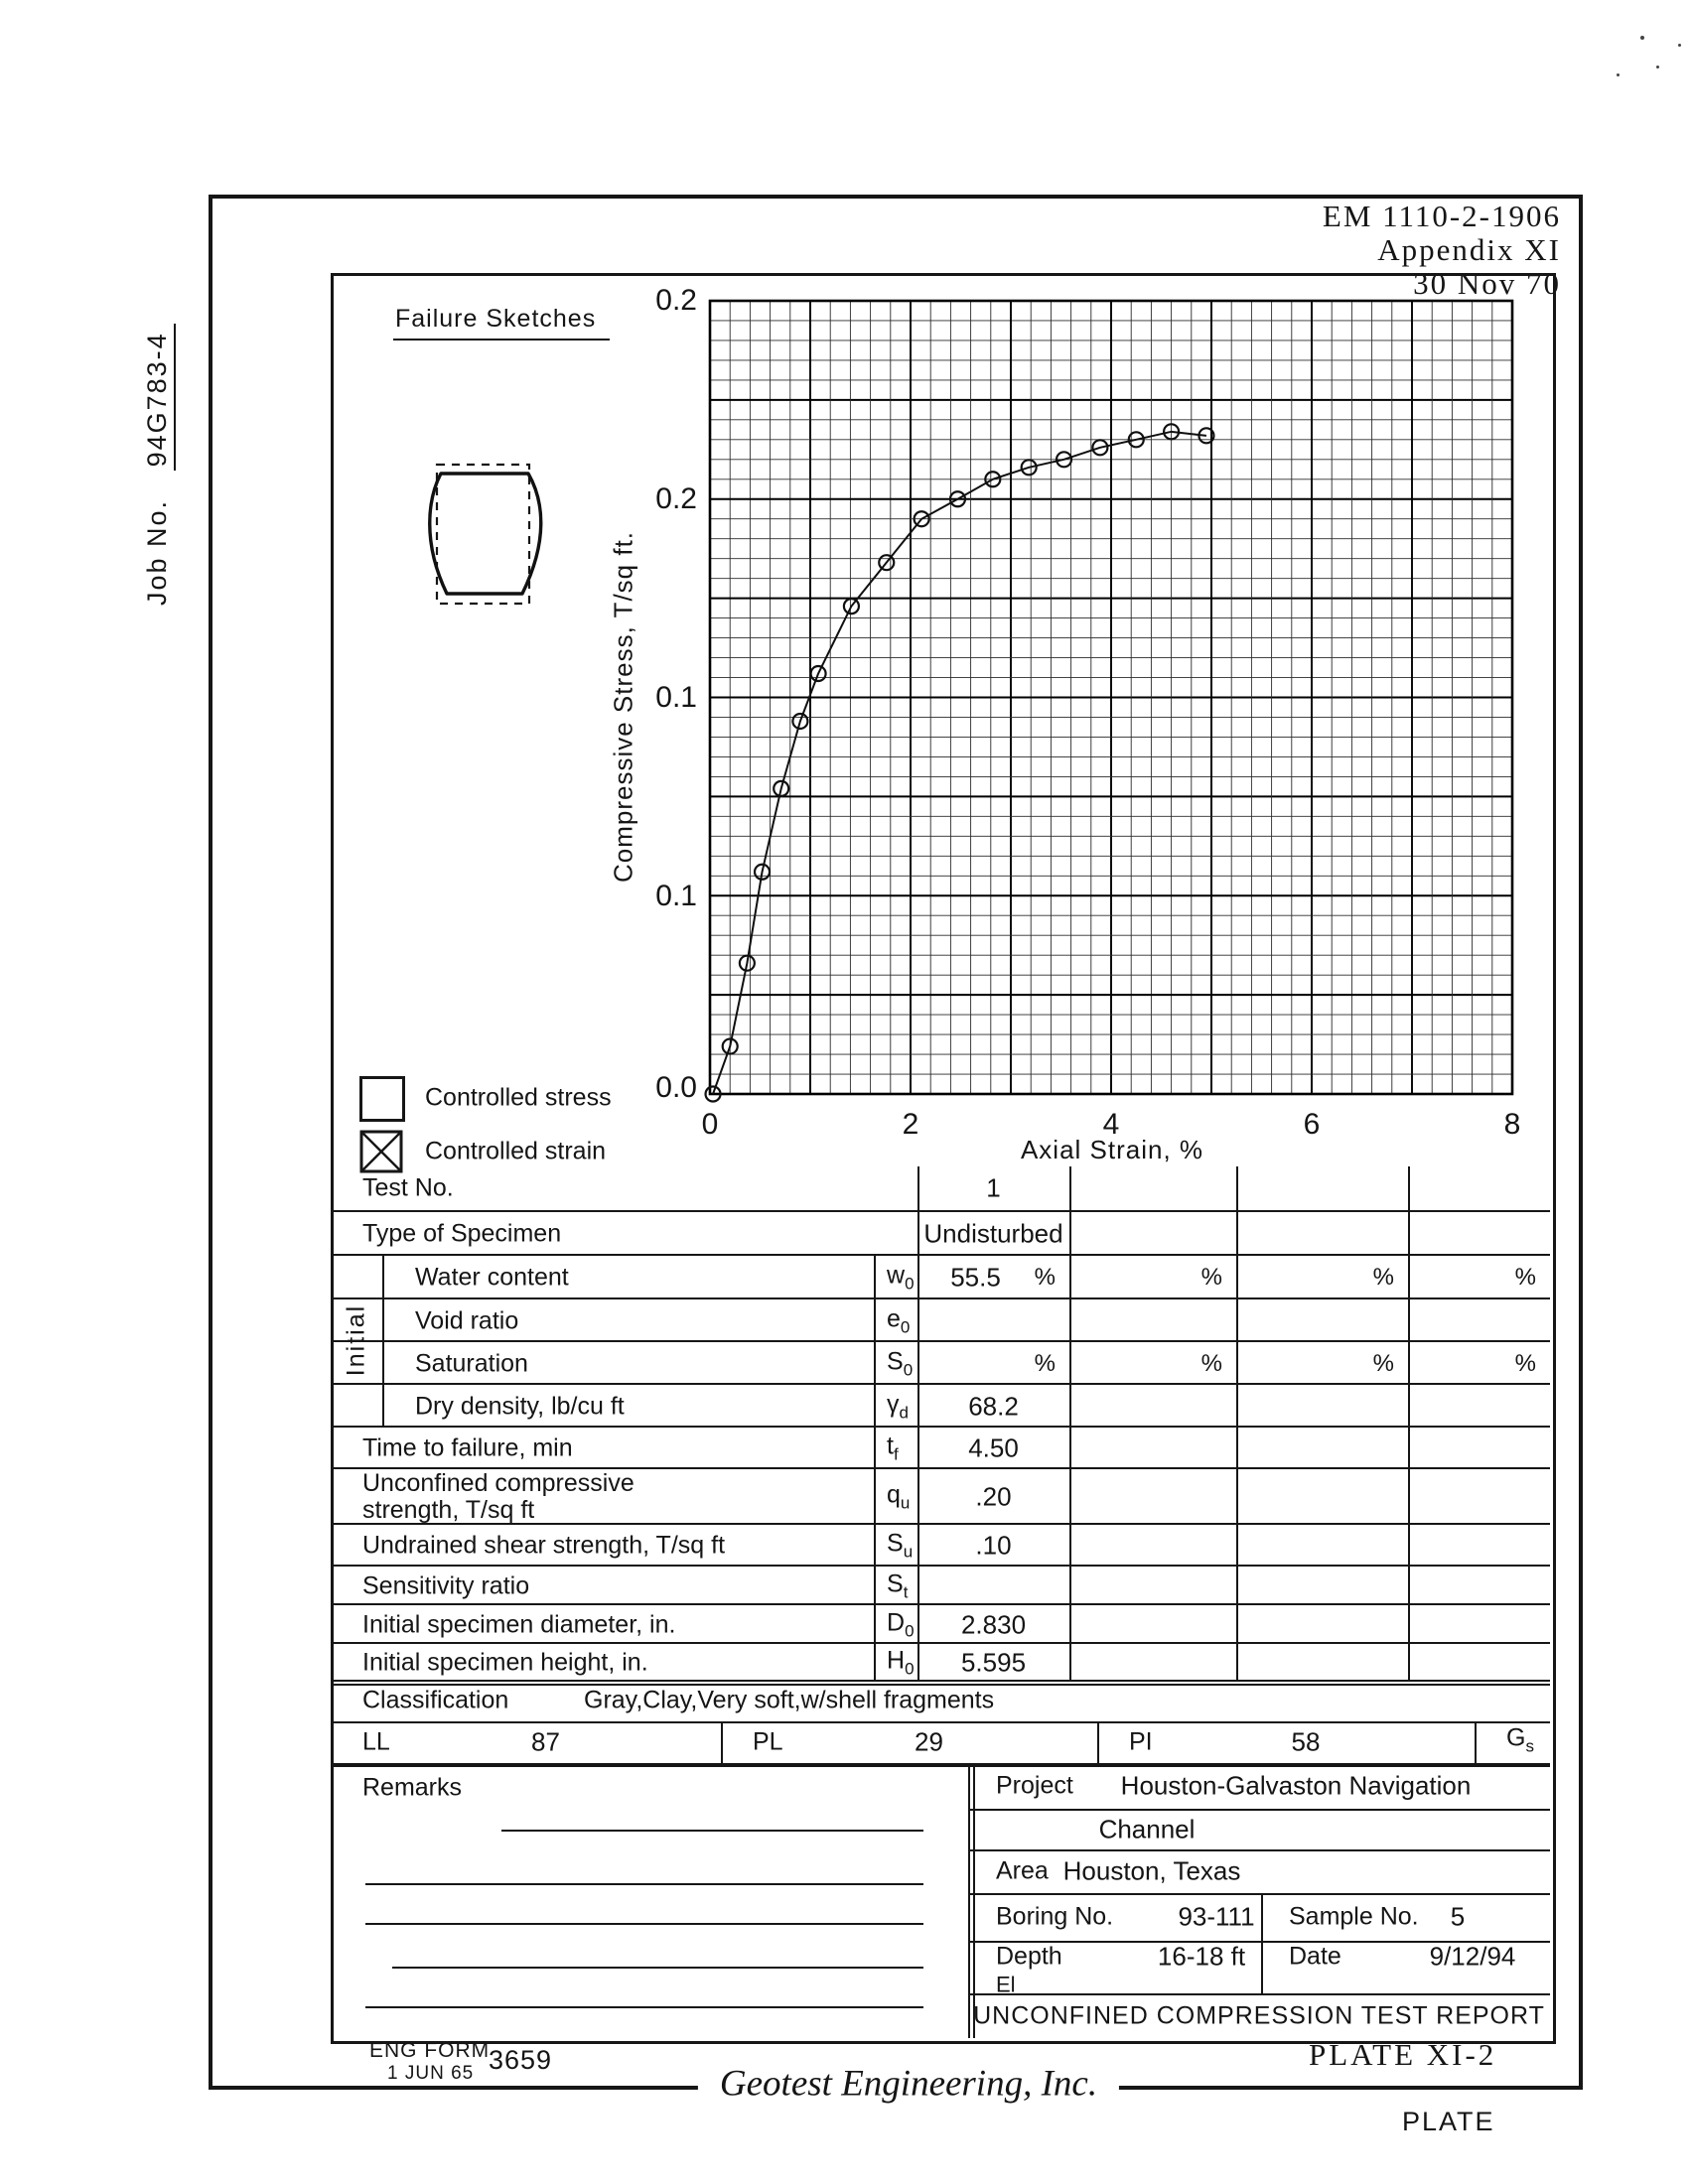 The height and width of the screenshot is (2184, 1692). Describe the element at coordinates (1141, 1741) in the screenshot. I see `atterberg-label: PI` at that location.